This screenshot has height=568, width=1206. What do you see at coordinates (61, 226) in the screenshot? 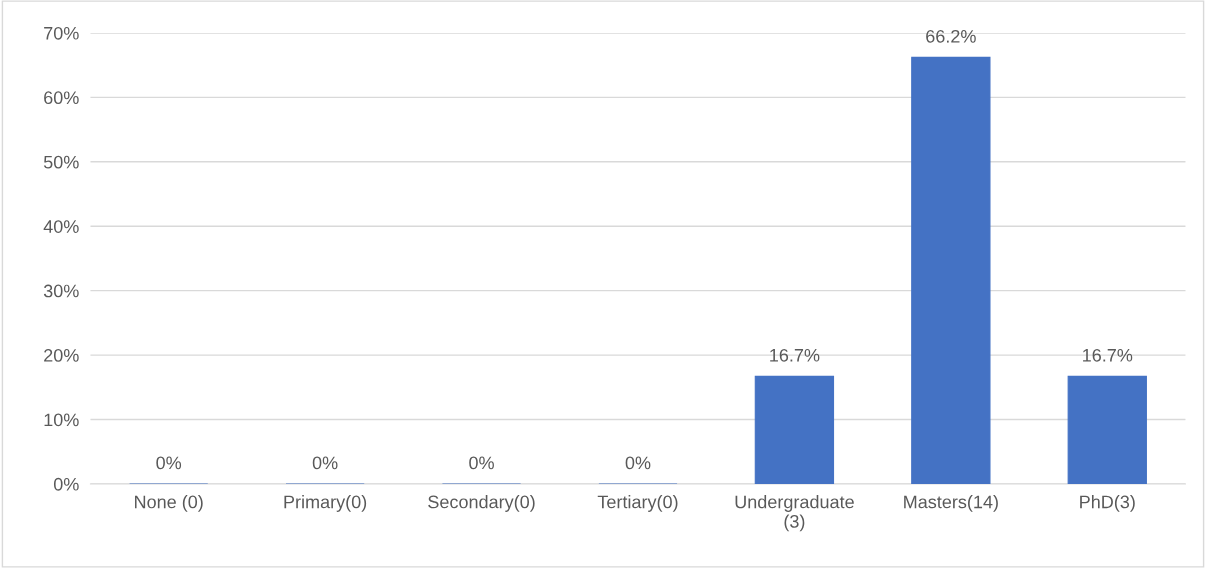
I see `y-tick-label: 40%` at bounding box center [61, 226].